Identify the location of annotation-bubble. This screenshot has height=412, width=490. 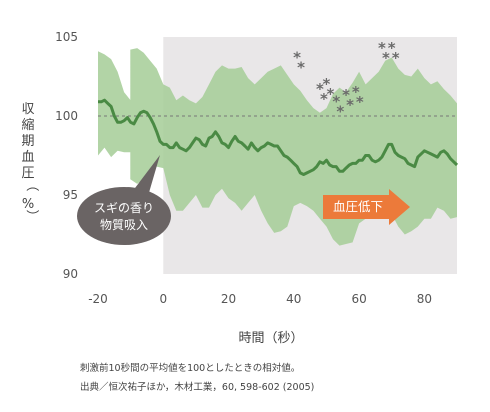
(146, 175).